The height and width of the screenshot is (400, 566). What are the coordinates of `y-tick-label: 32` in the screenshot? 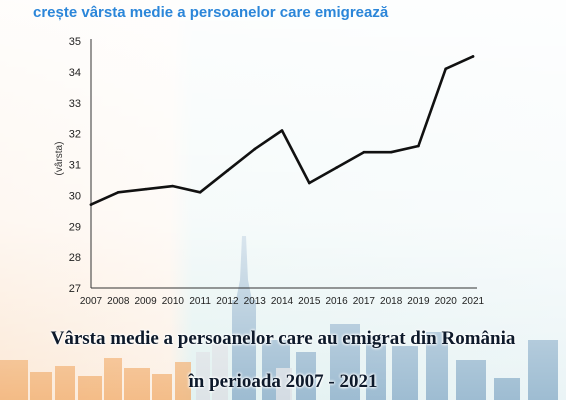 It's located at (75, 135).